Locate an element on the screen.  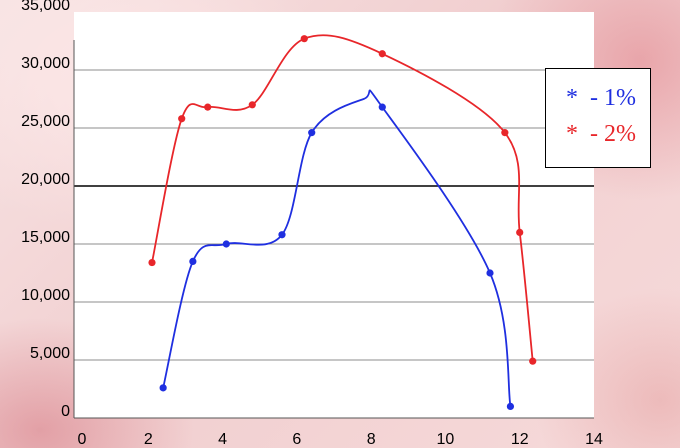
x-tick-label: 12 is located at coordinates (520, 439).